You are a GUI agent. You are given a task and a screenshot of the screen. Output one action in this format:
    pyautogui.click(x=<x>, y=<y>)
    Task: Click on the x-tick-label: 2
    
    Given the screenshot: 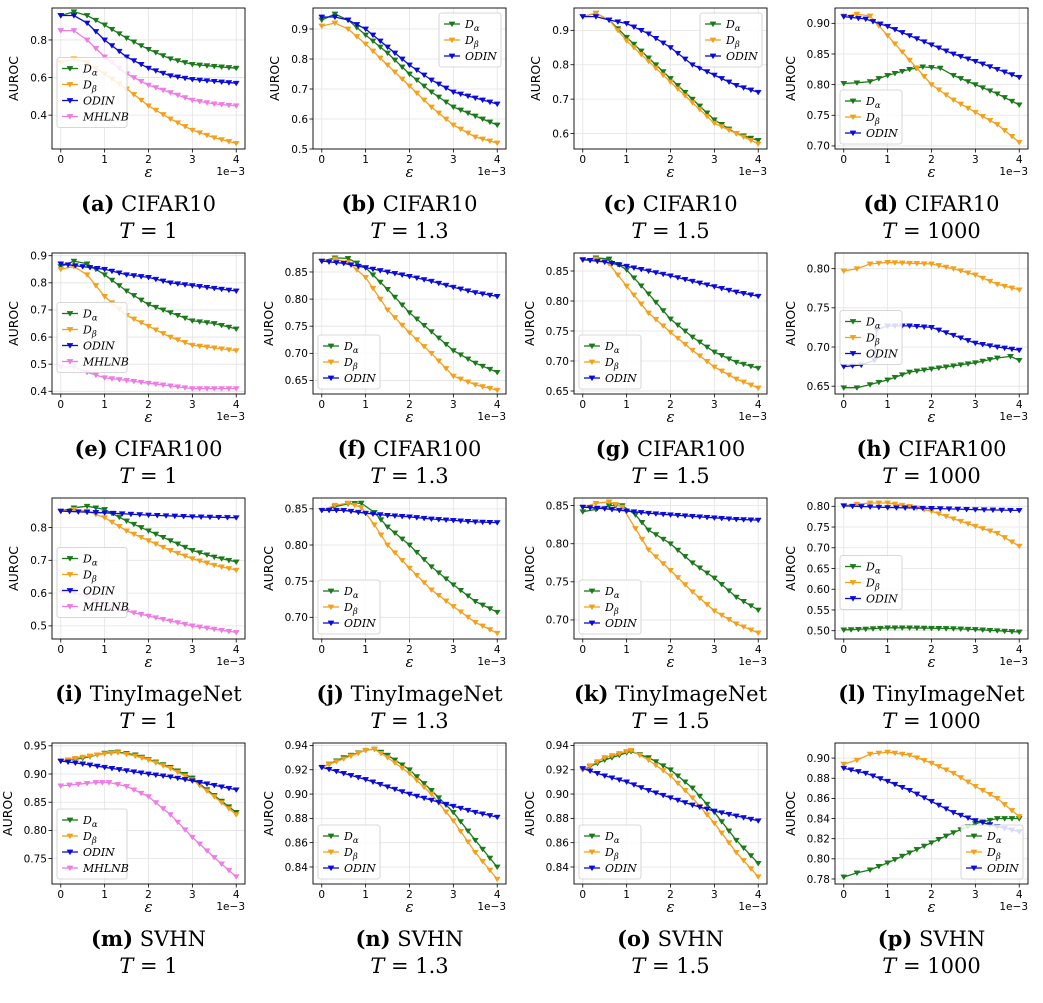 What is the action you would take?
    pyautogui.click(x=148, y=405)
    